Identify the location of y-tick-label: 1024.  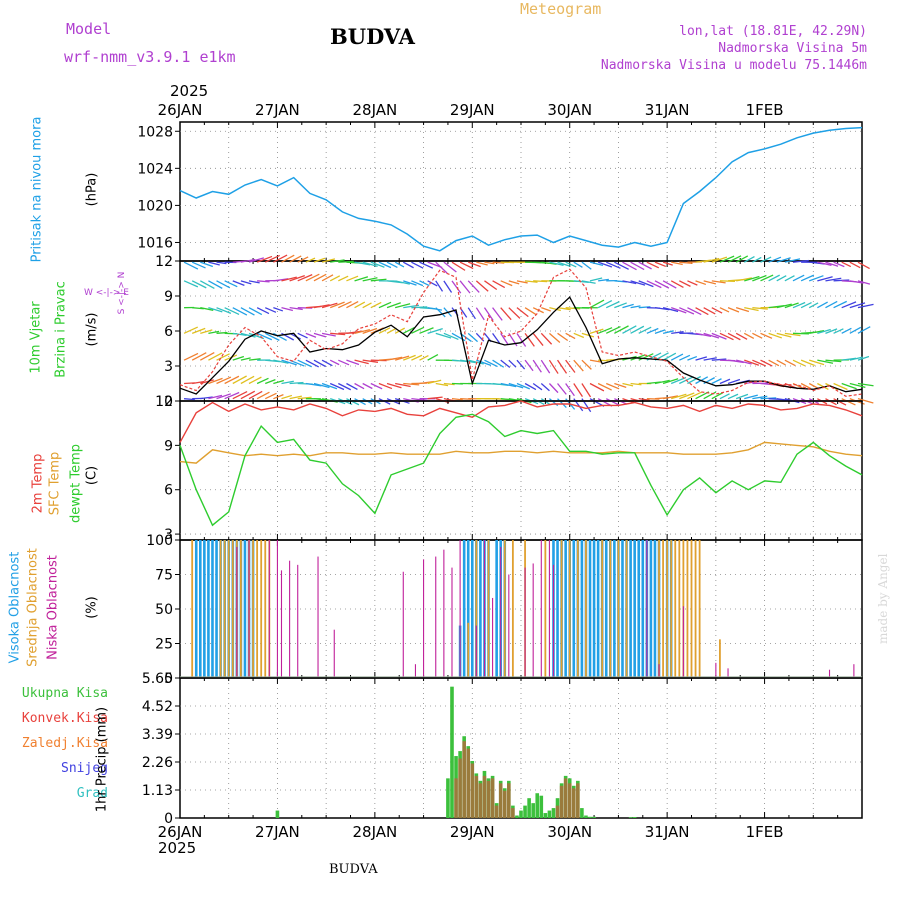
(155, 169).